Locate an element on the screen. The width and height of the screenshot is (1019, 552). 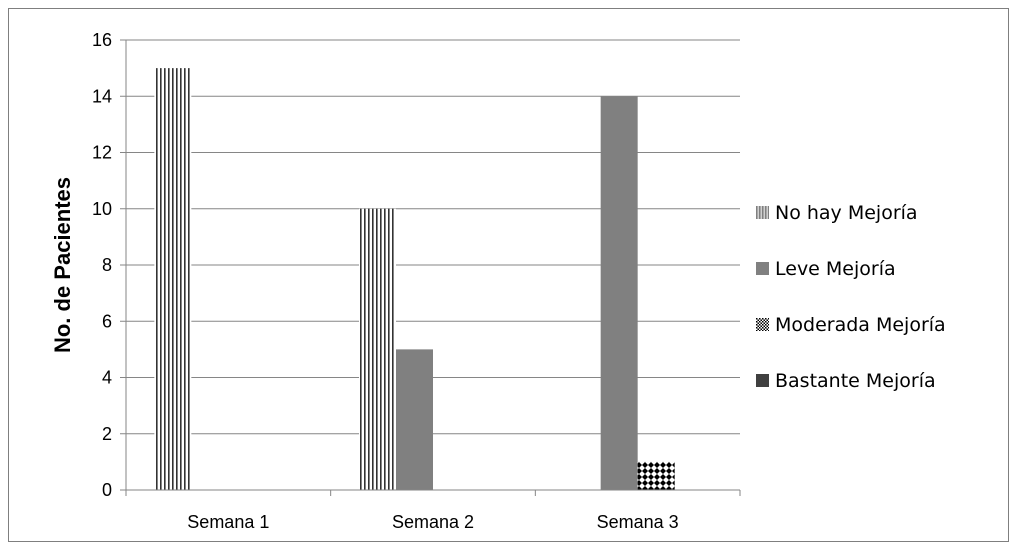
y-tick-label: 14 is located at coordinates (102, 96).